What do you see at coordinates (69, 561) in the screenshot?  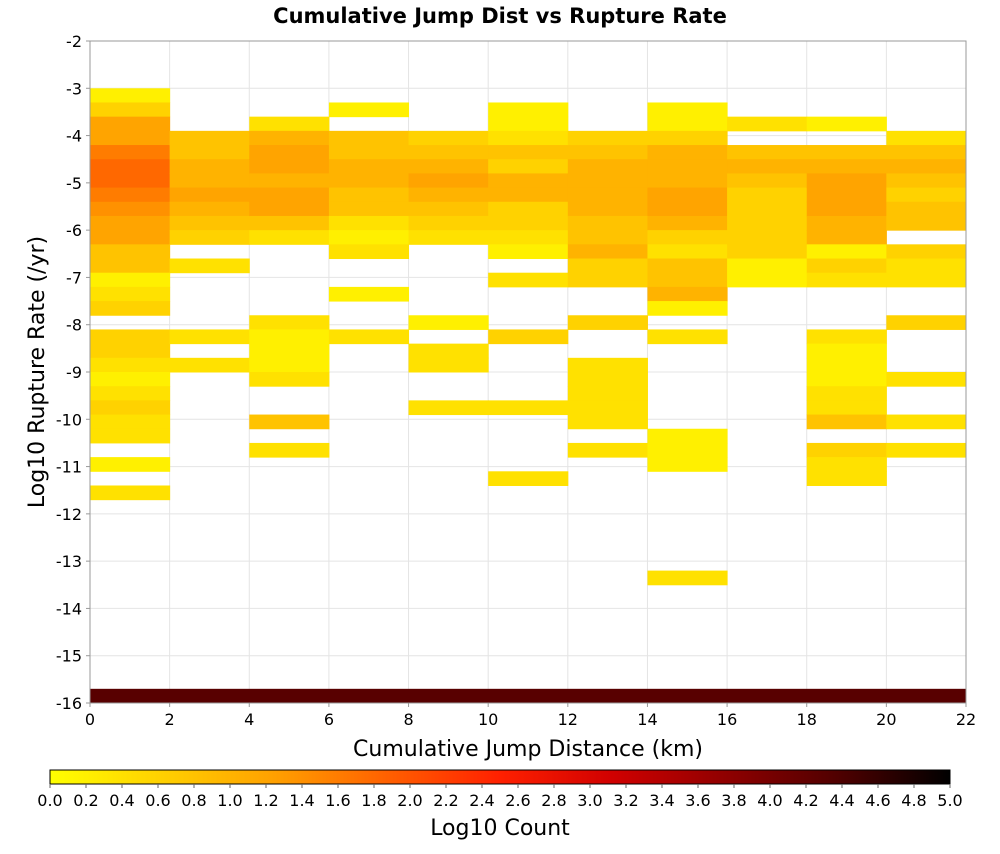 I see `y-tick-label: -13` at bounding box center [69, 561].